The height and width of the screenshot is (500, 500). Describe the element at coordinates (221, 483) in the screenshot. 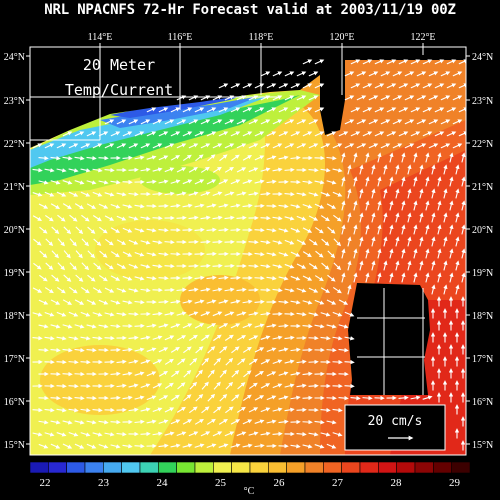

I see `colorbar-tick-label: 25` at that location.